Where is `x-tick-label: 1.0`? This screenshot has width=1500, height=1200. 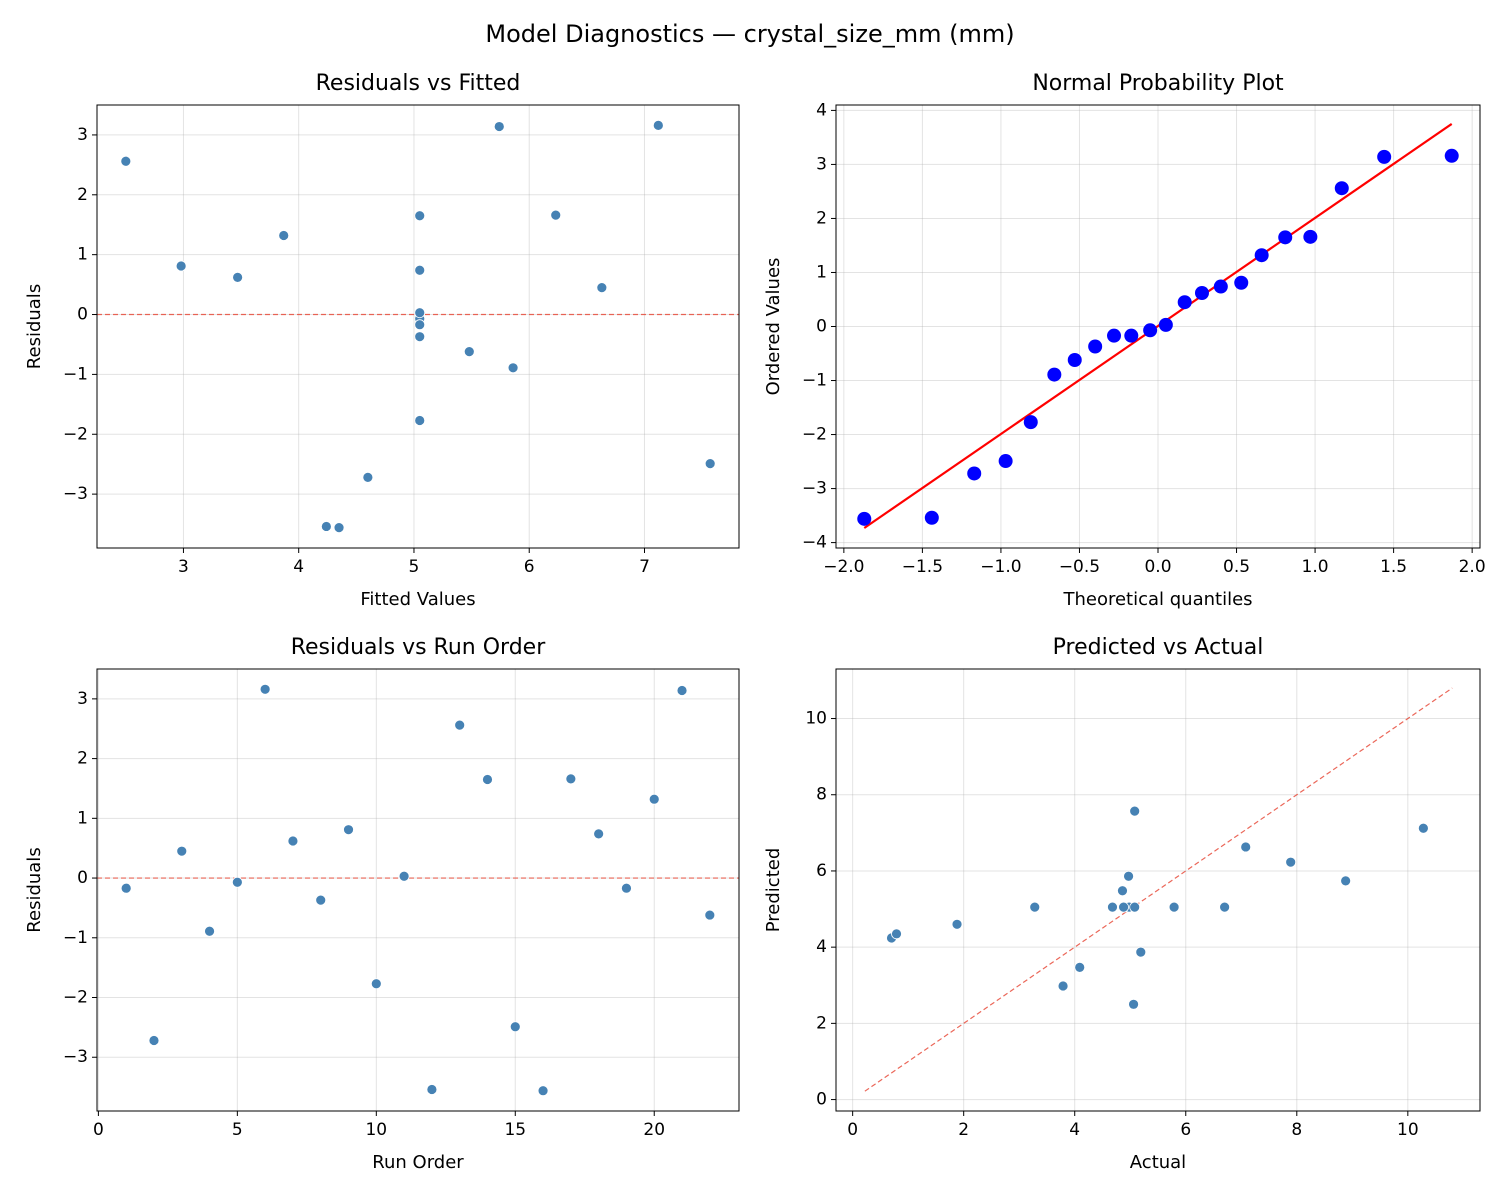 x-tick-label: 1.0 is located at coordinates (1315, 567).